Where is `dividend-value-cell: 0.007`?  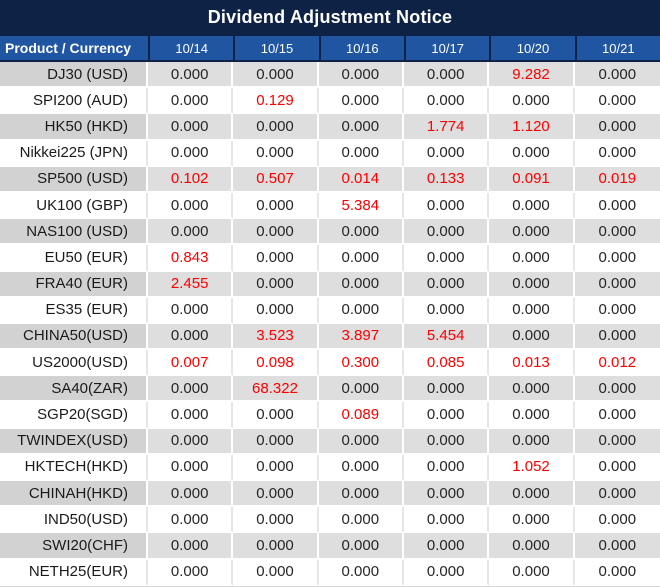
dividend-value-cell: 0.007 is located at coordinates (191, 363).